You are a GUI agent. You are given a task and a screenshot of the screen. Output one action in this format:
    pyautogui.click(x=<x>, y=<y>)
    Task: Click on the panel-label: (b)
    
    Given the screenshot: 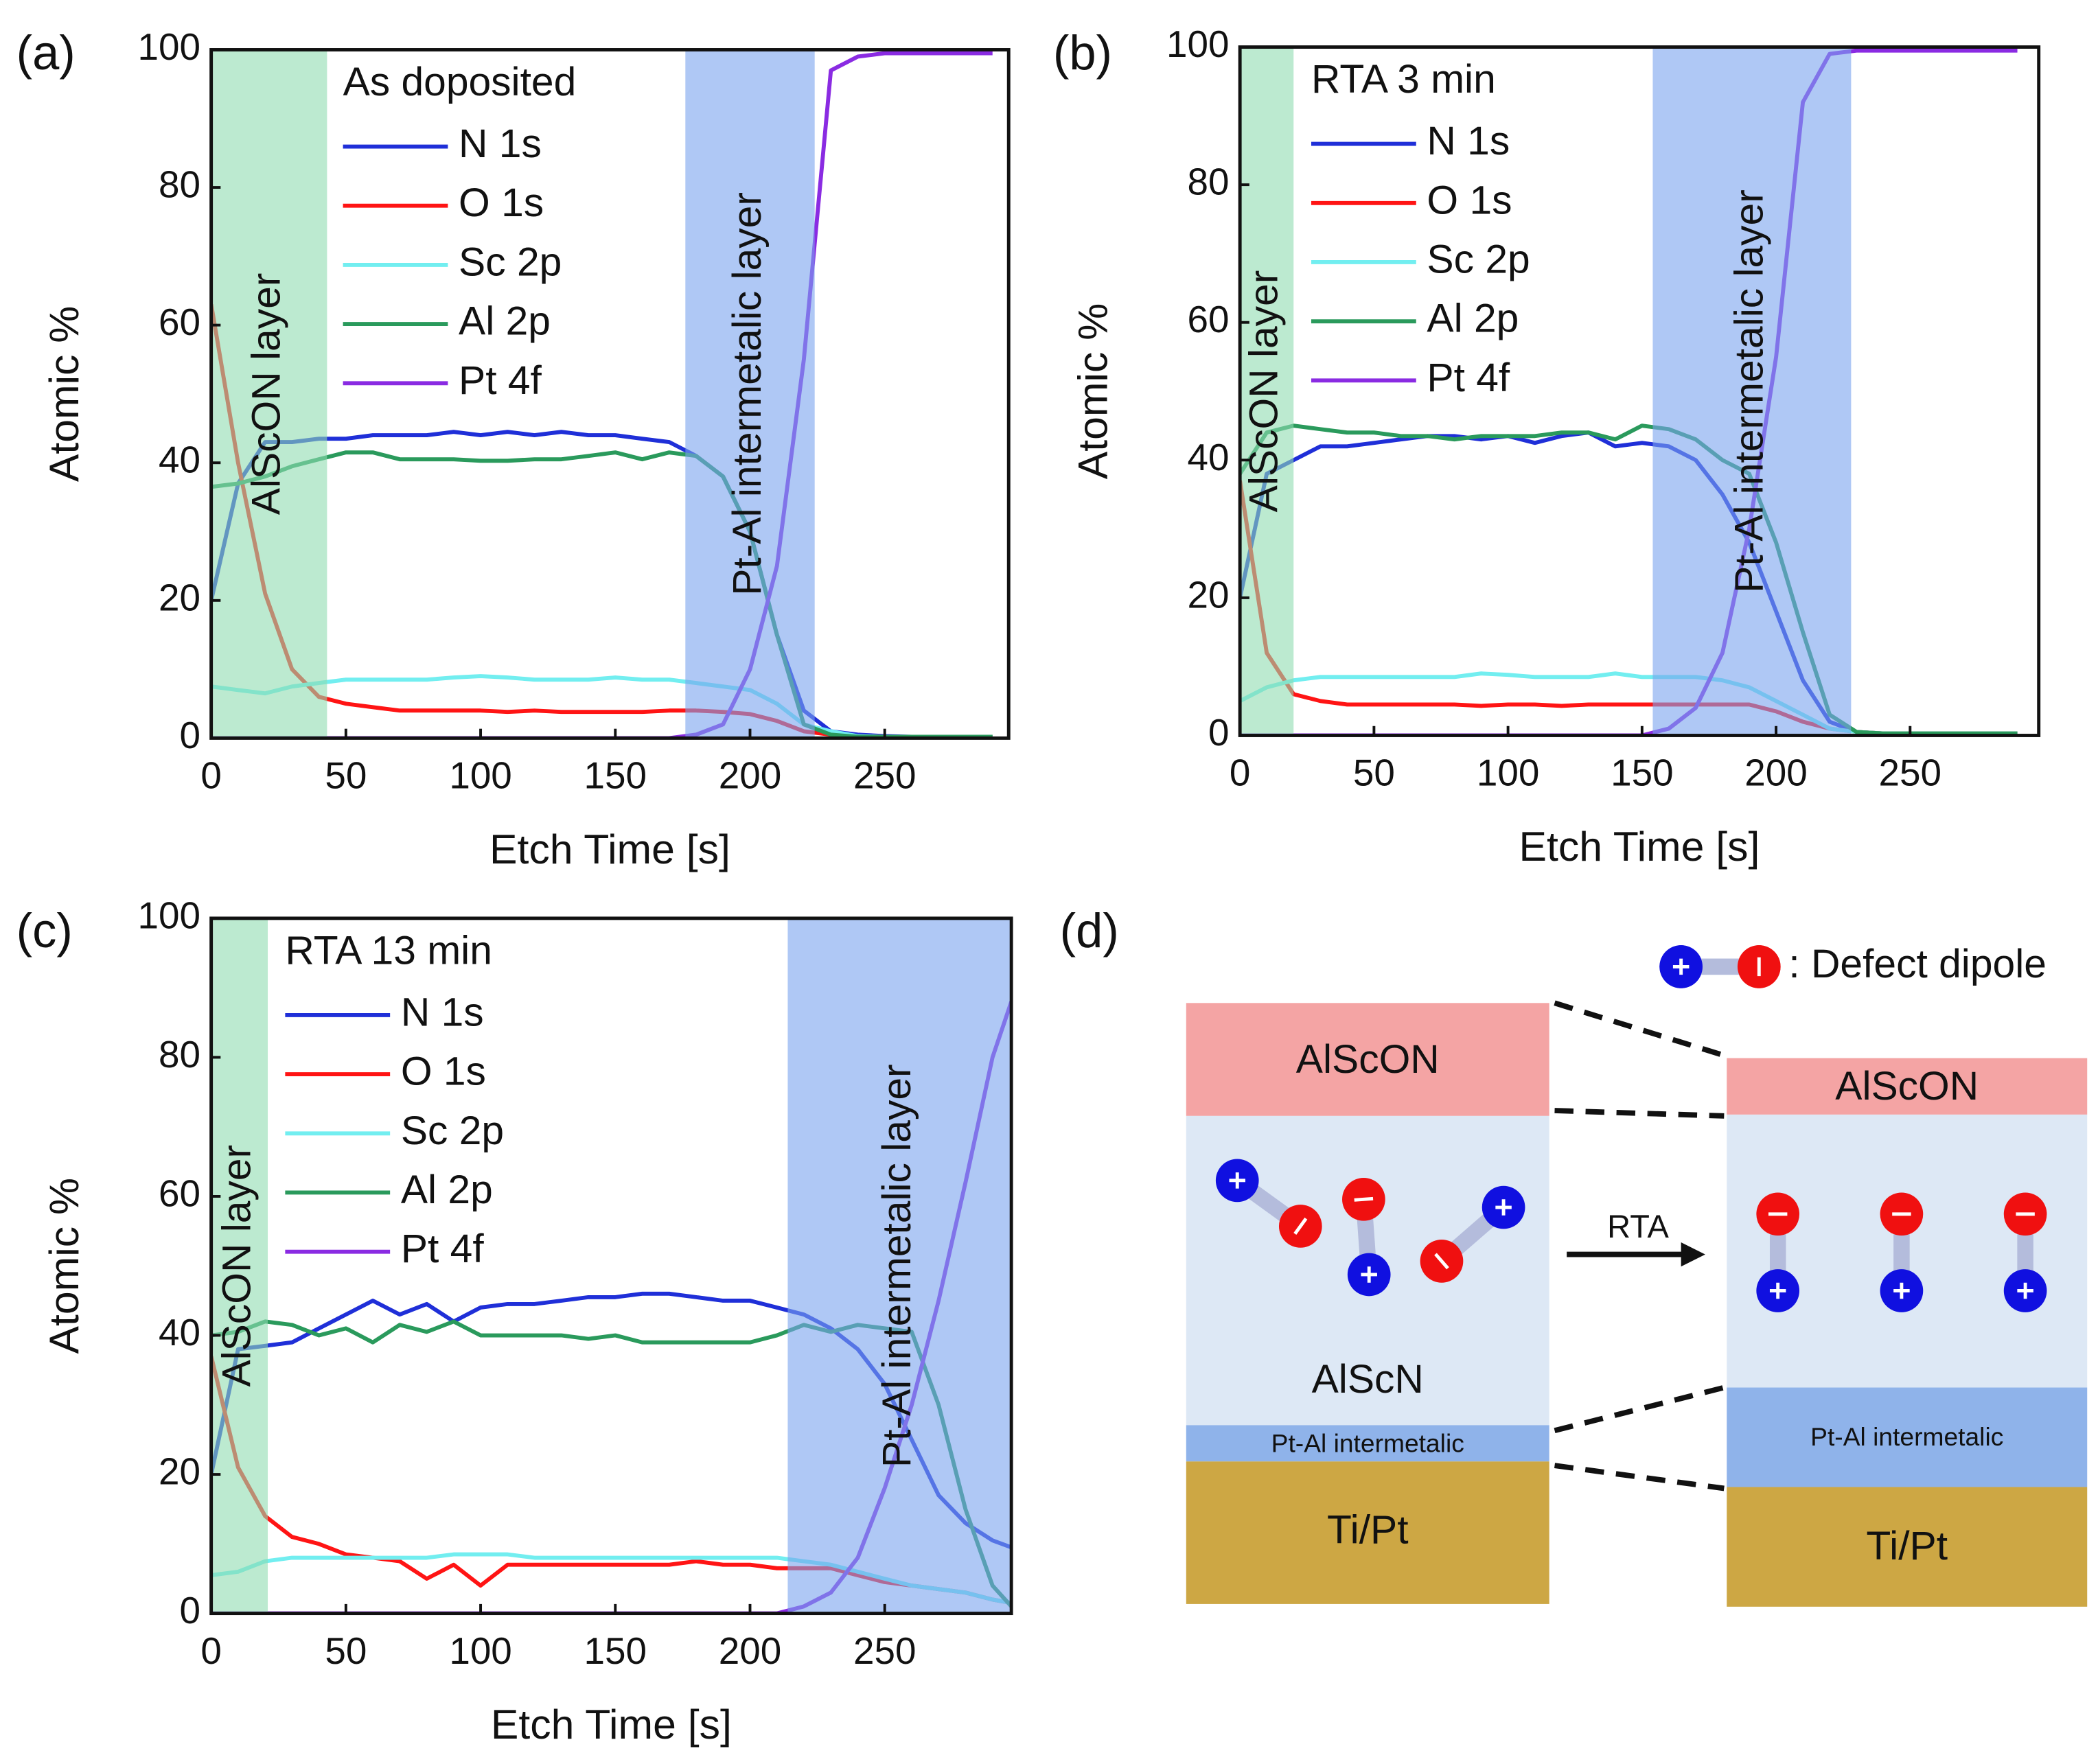 What is the action you would take?
    pyautogui.click(x=1082, y=52)
    